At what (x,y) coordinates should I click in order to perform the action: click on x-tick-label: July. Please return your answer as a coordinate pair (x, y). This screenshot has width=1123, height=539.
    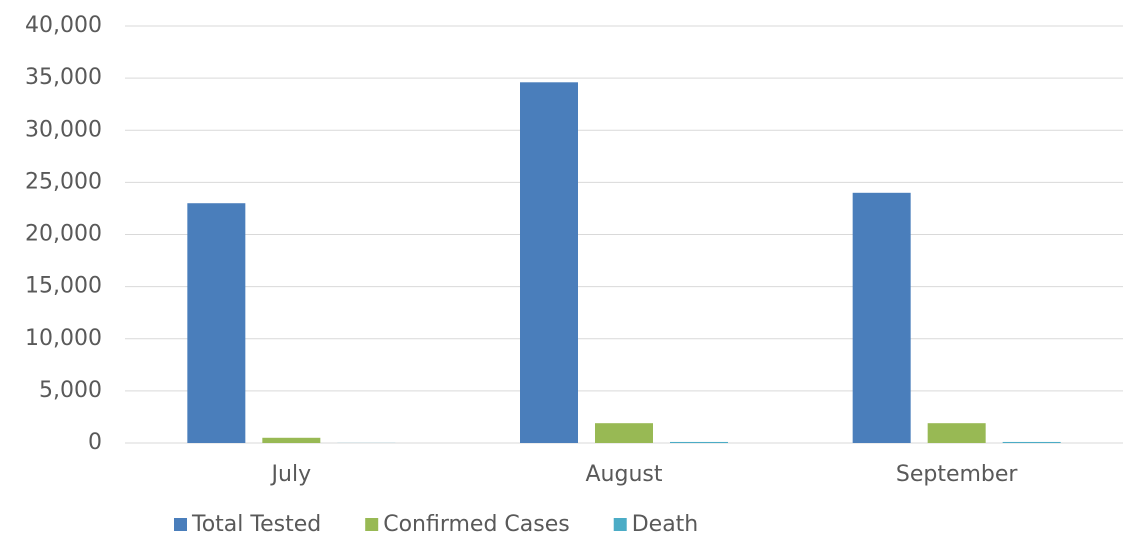
    Looking at the image, I should click on (291, 474).